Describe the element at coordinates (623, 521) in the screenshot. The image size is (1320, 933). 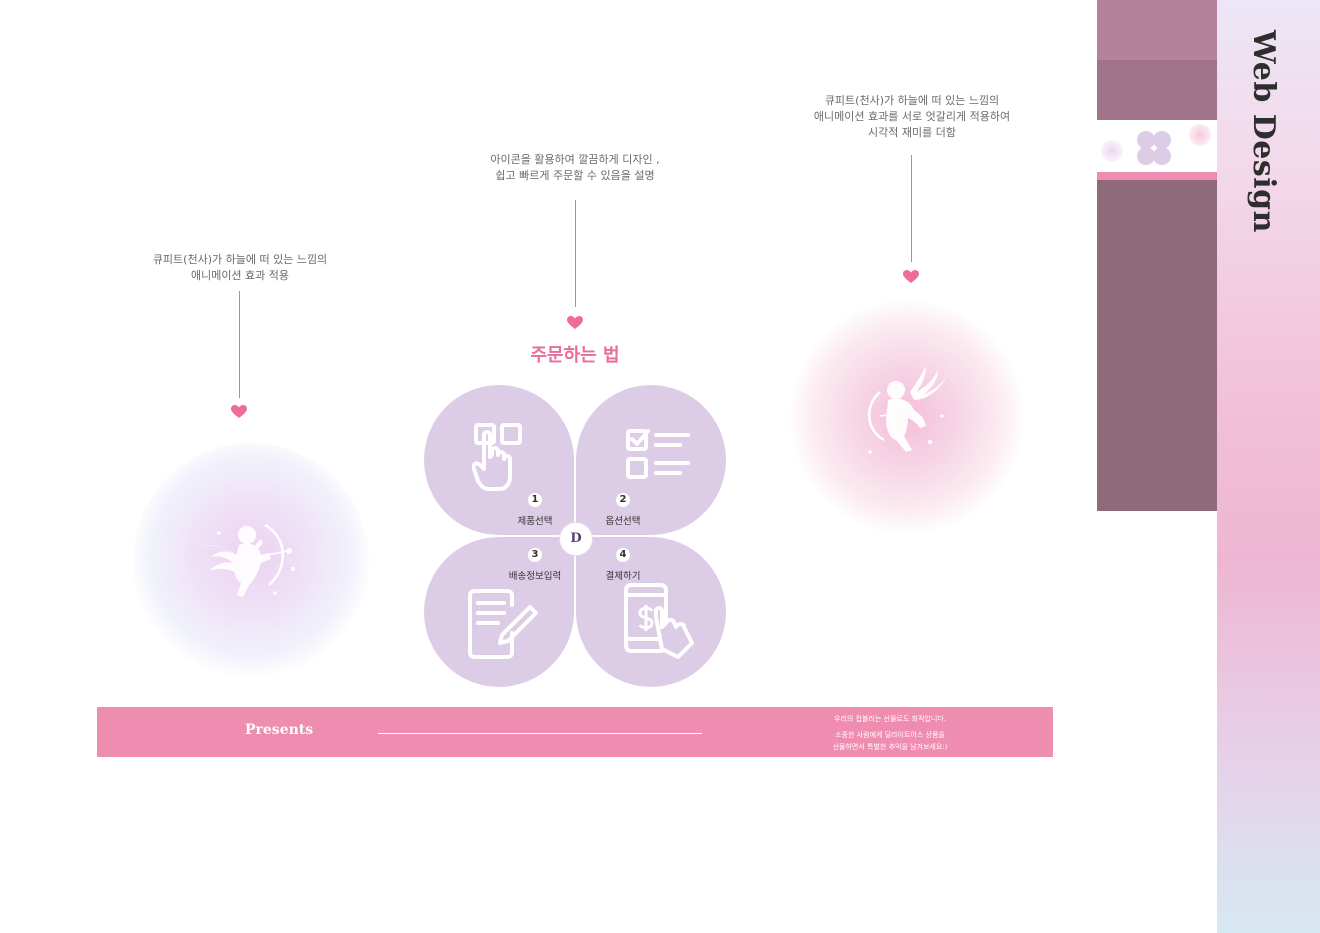
I see `step-label: 옵션선택` at that location.